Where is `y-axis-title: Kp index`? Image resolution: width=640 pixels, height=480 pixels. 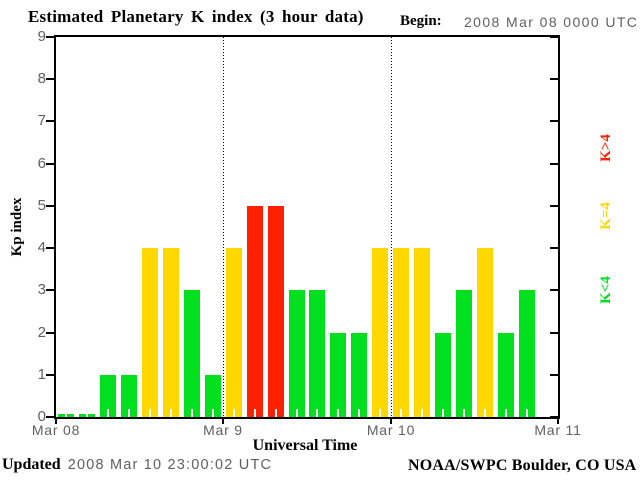
y-axis-title: Kp index is located at coordinates (17, 227).